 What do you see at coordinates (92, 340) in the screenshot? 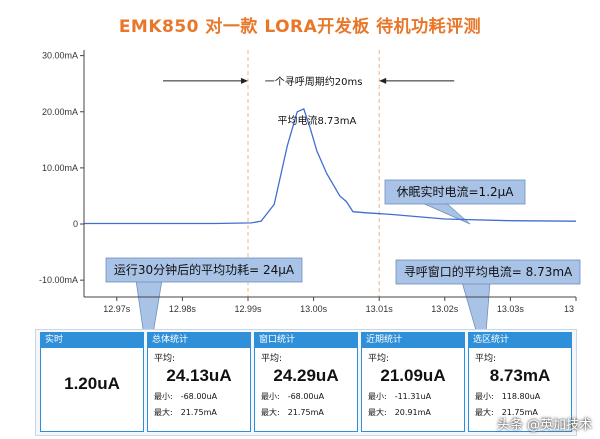
I see `panel-header: 实时` at bounding box center [92, 340].